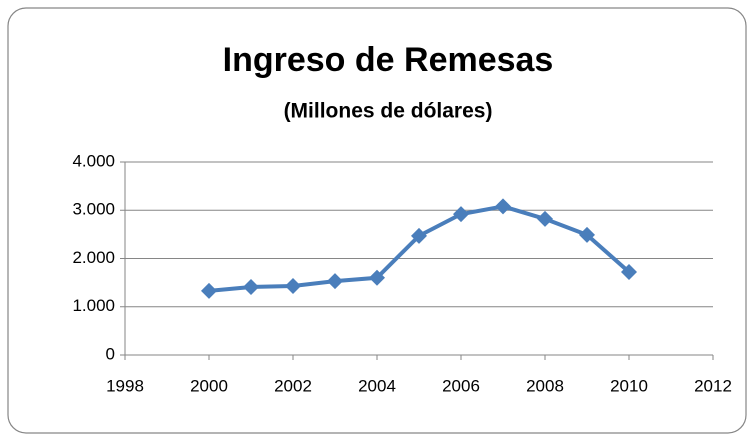 The height and width of the screenshot is (440, 754). I want to click on x-tick-label: 2008, so click(545, 385).